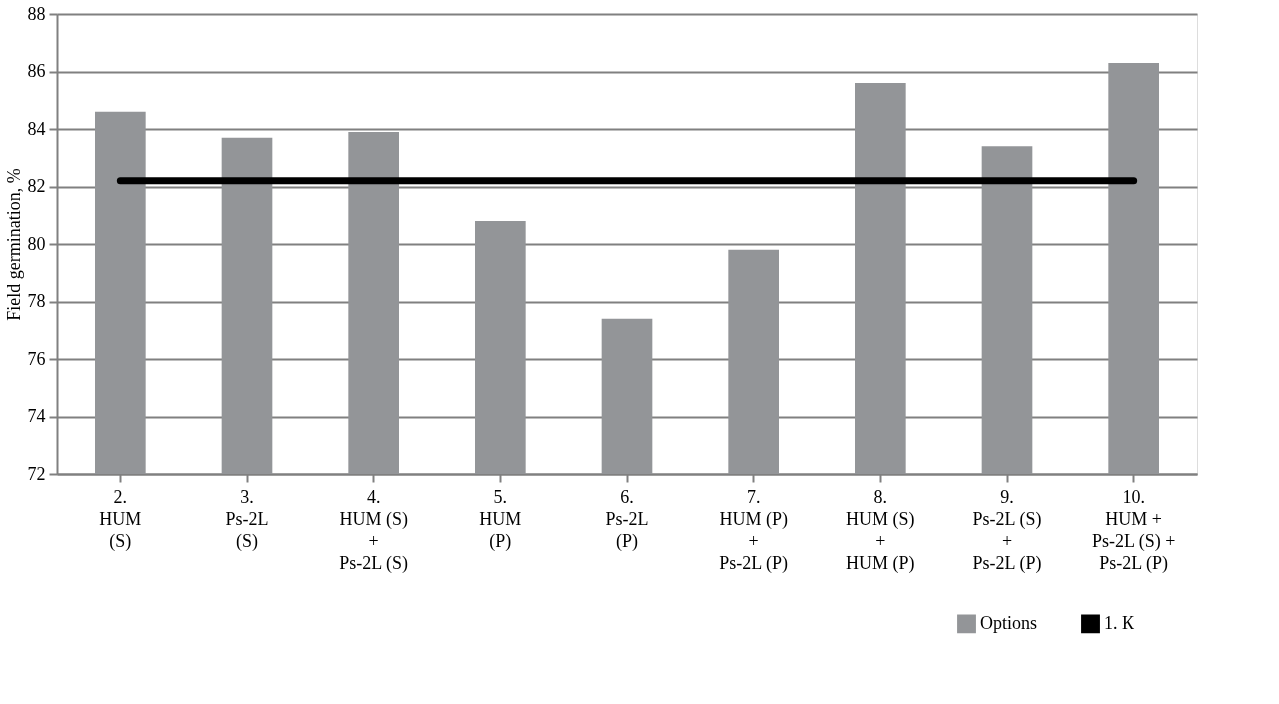 This screenshot has height=704, width=1279. Describe the element at coordinates (36, 13) in the screenshot. I see `y-tick-label: 88` at that location.